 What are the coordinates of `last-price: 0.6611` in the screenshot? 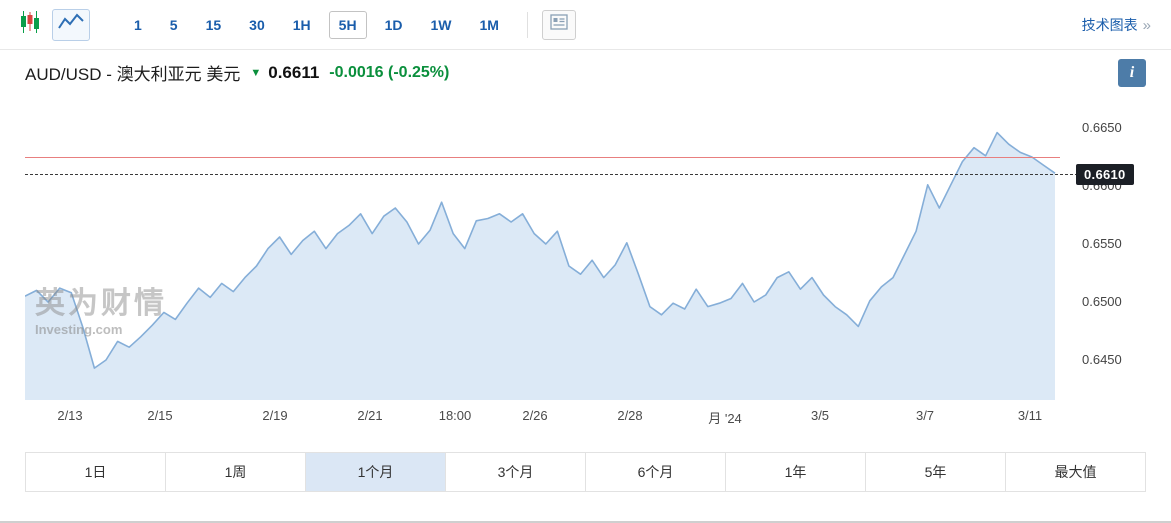 It's located at (294, 72).